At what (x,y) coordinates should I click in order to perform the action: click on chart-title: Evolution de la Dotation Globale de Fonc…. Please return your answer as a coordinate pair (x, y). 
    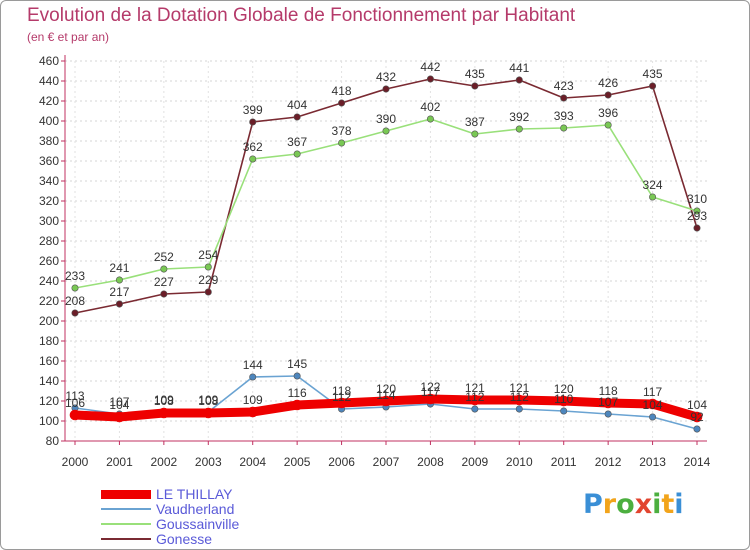
    Looking at the image, I should click on (301, 15).